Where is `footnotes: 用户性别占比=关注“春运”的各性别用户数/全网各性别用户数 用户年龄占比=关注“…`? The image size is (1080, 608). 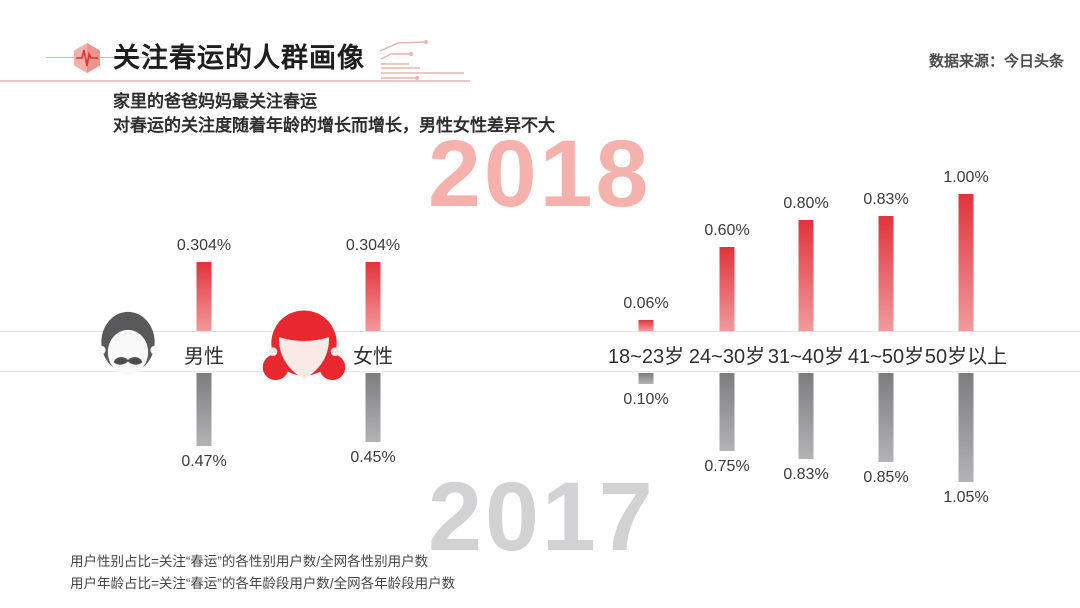 footnotes: 用户性别占比=关注“春运”的各性别用户数/全网各性别用户数 用户年龄占比=关注“… is located at coordinates (262, 573).